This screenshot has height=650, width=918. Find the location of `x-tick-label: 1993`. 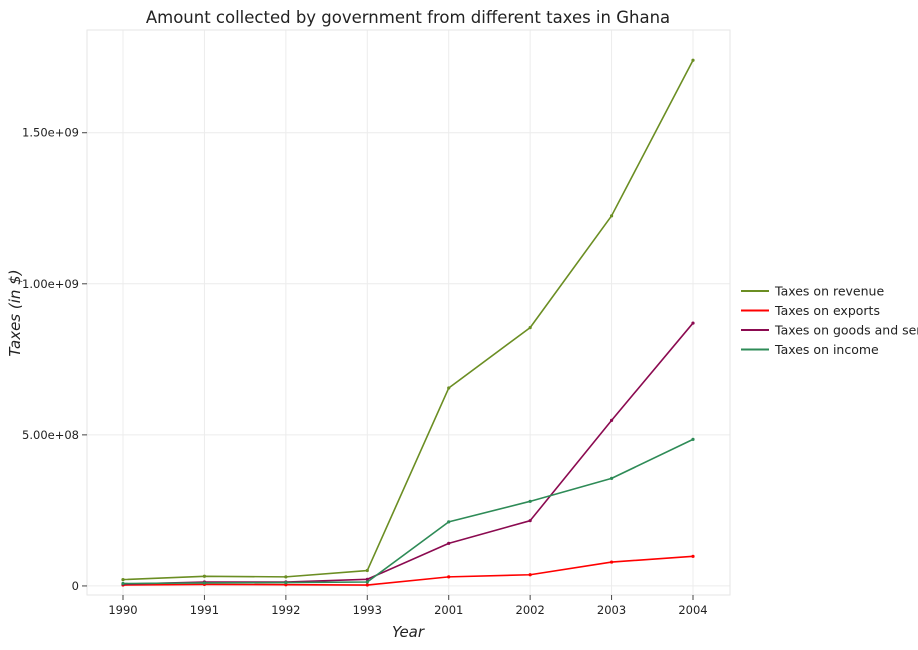

x-tick-label: 1993 is located at coordinates (367, 610).